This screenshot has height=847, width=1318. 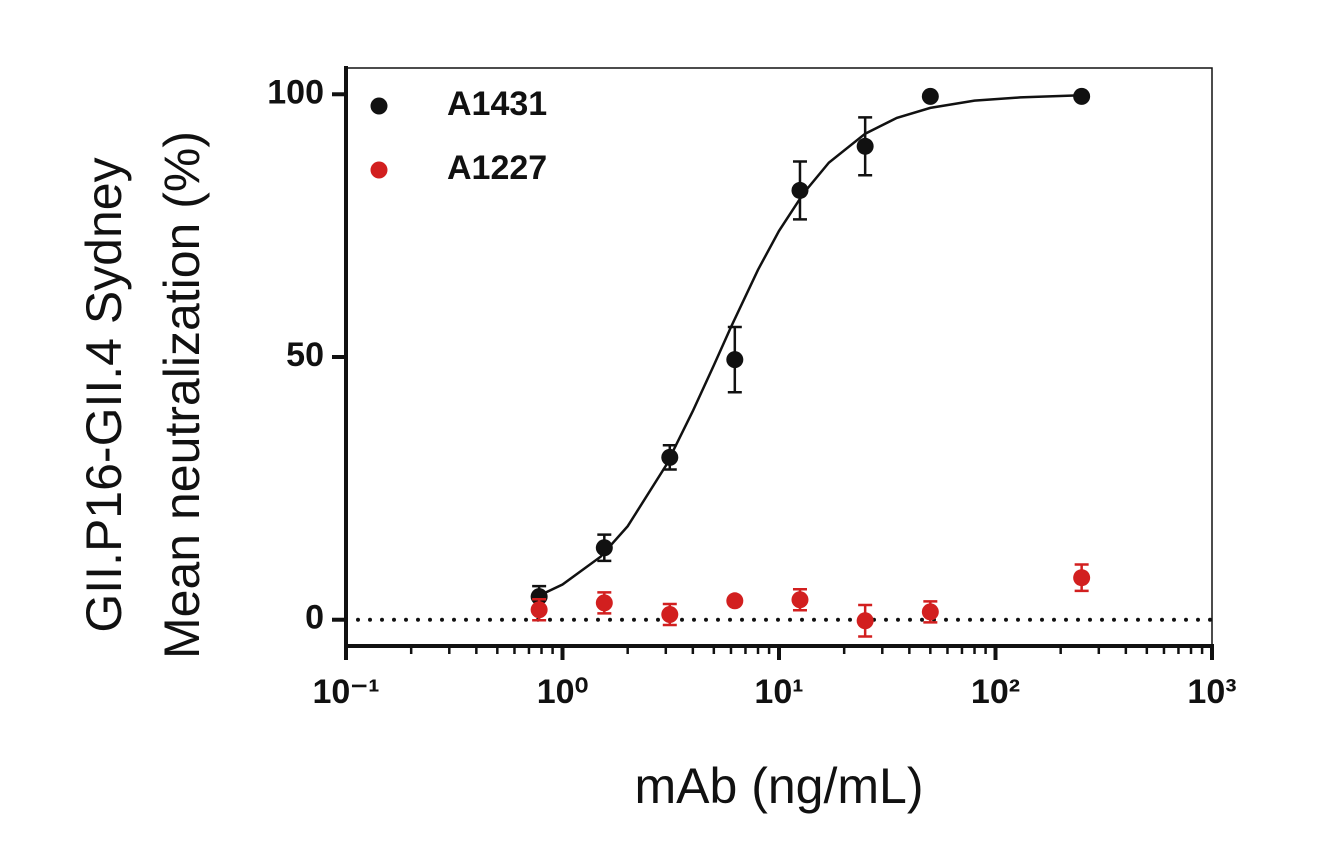 I want to click on x-tick-label: 10⁻¹, so click(x=345, y=692).